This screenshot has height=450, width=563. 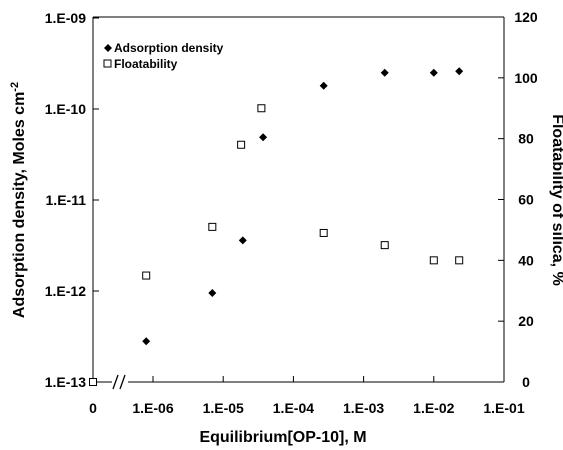 I want to click on y-left-tick-label: 1.E-12, so click(x=65, y=291).